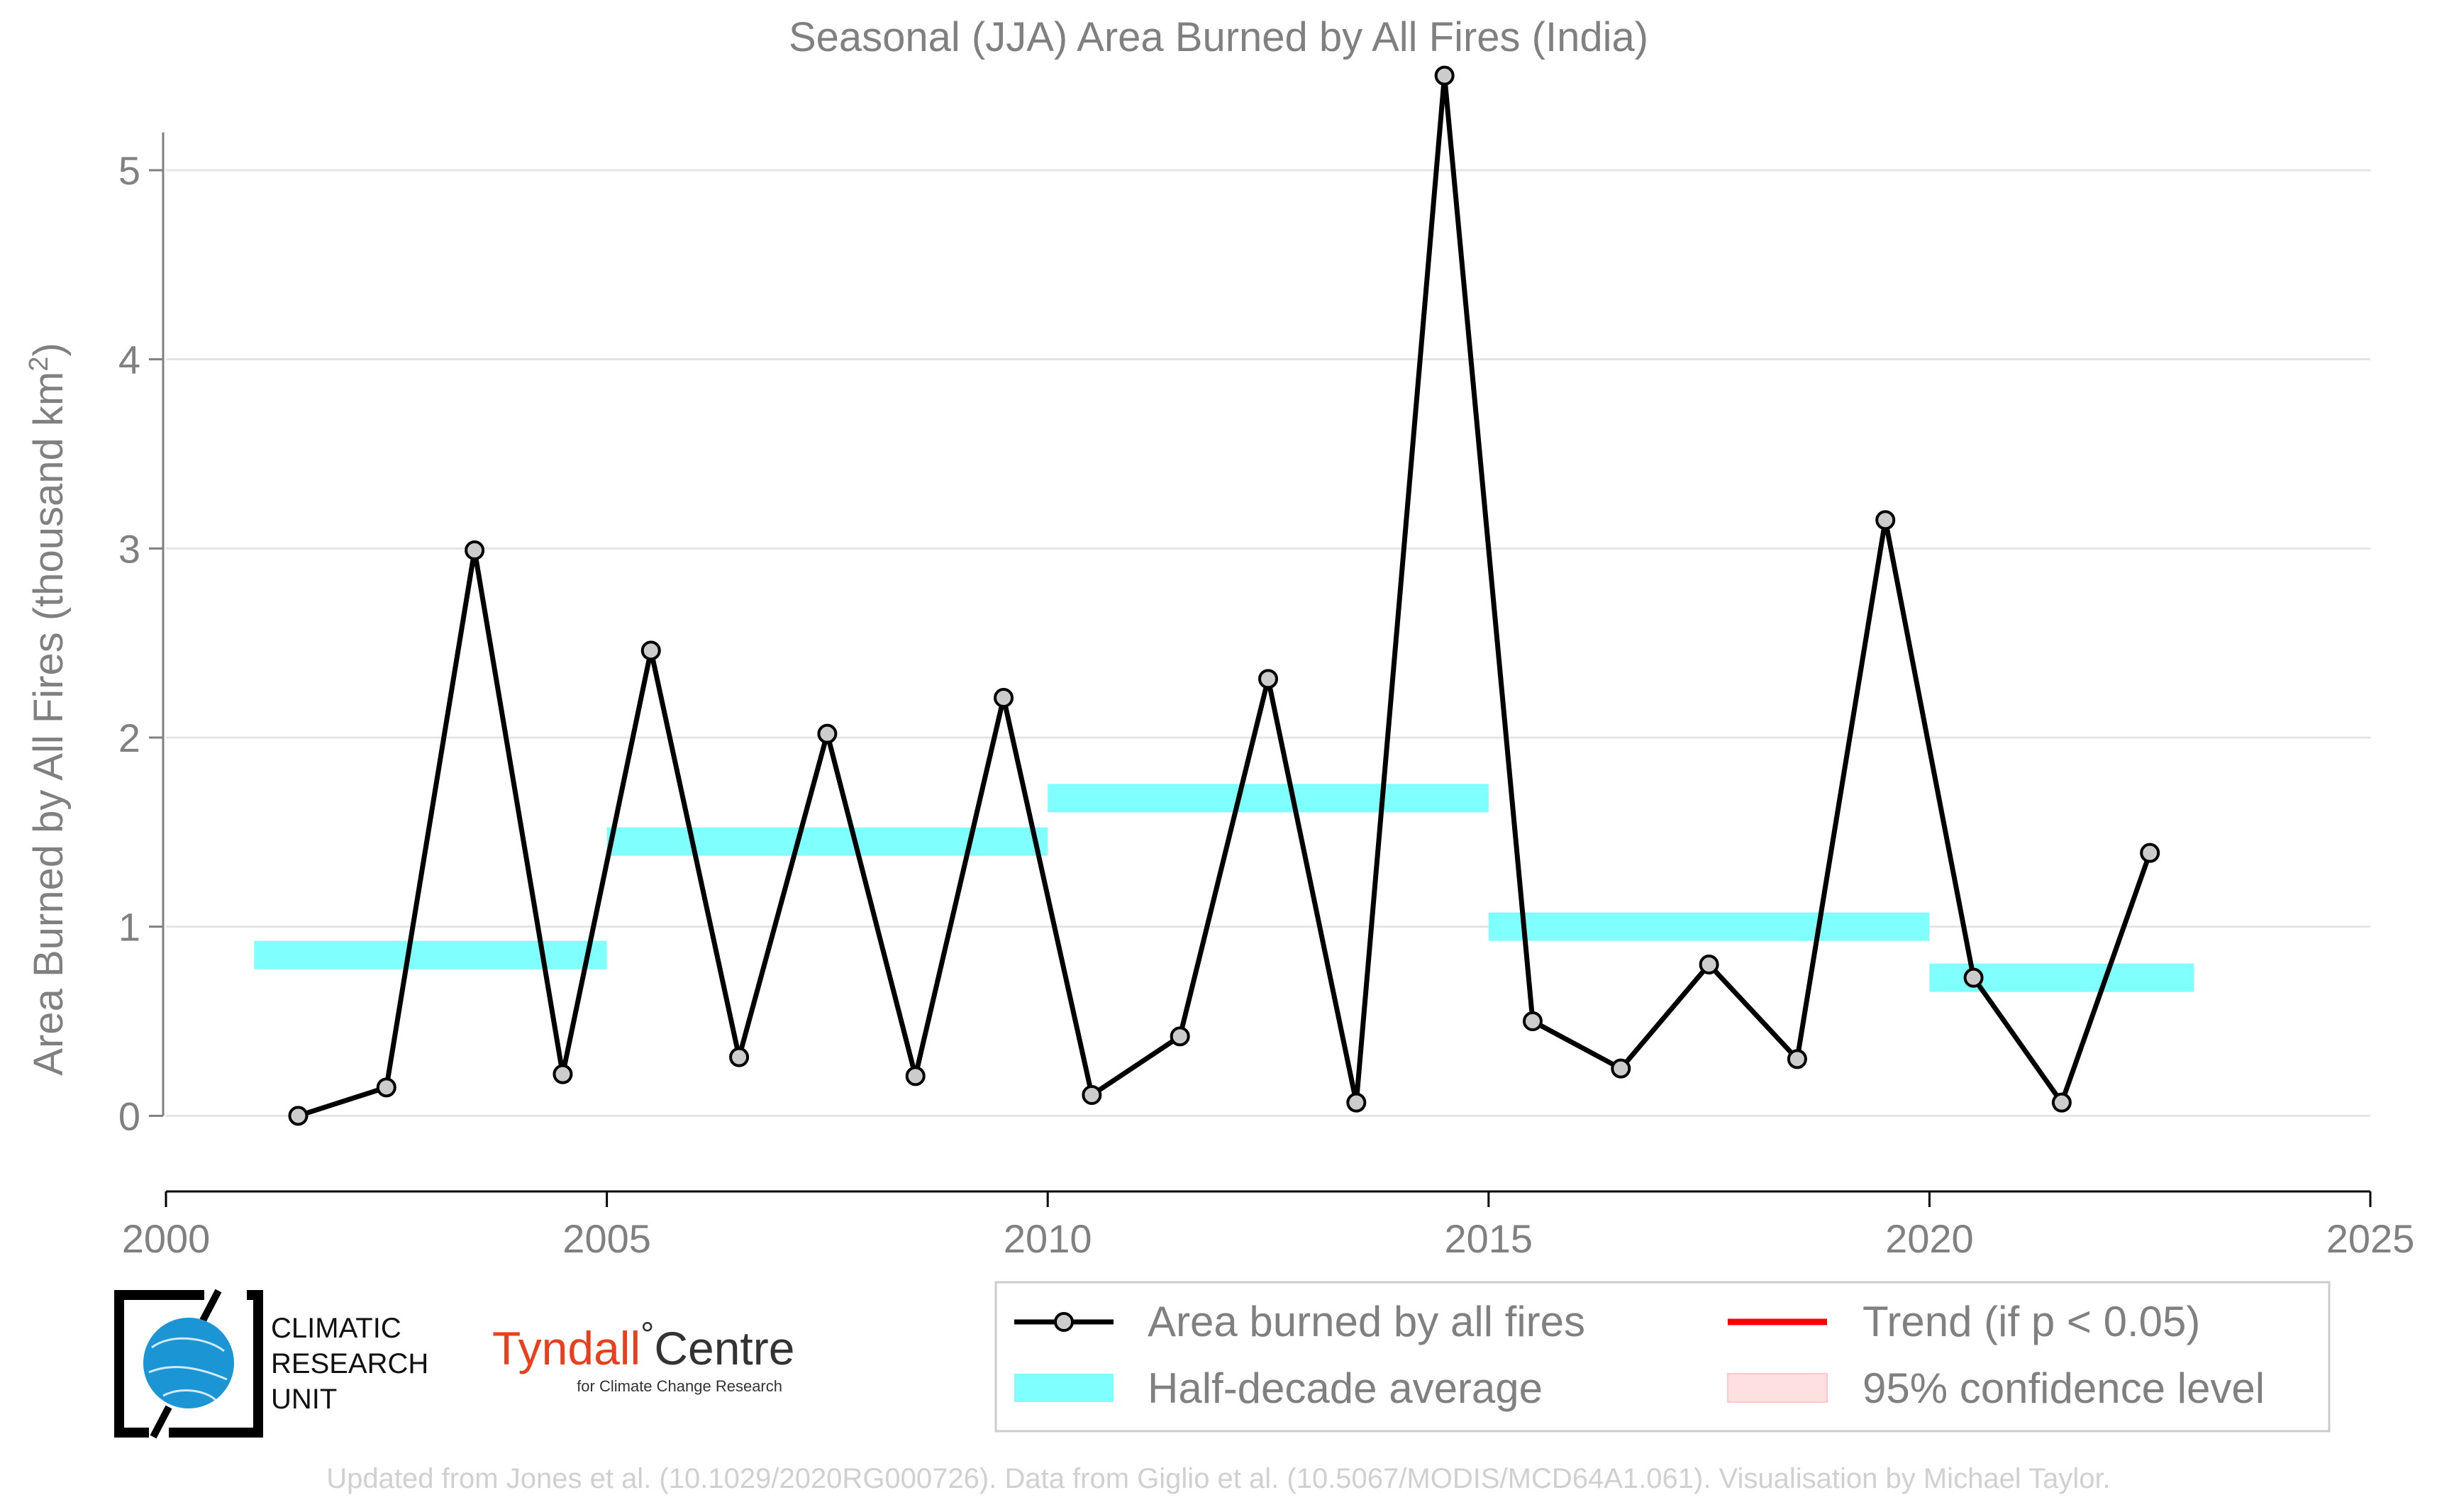 This screenshot has width=2437, height=1512. I want to click on cru-logo-frame, so click(159, 1364).